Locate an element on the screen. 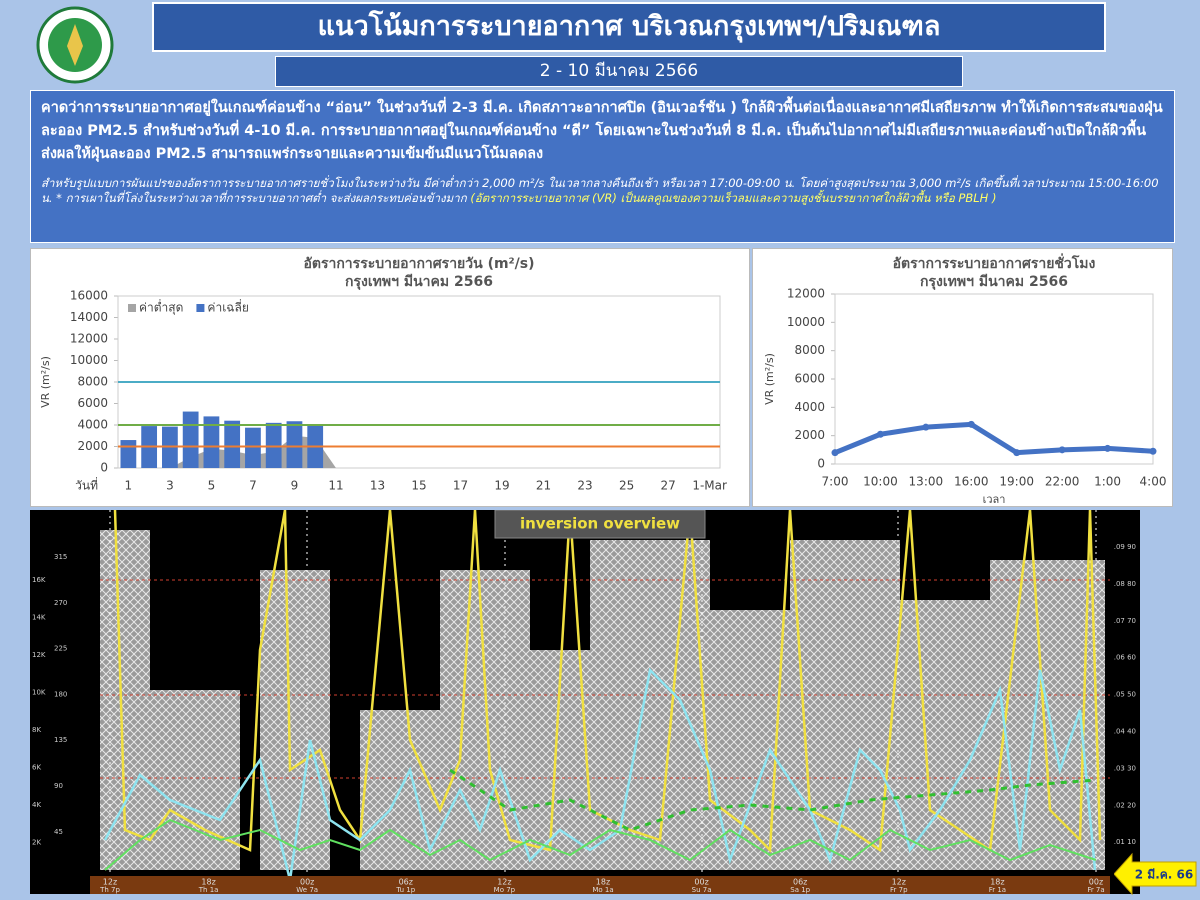  x-tick-label: 21 is located at coordinates (543, 486).